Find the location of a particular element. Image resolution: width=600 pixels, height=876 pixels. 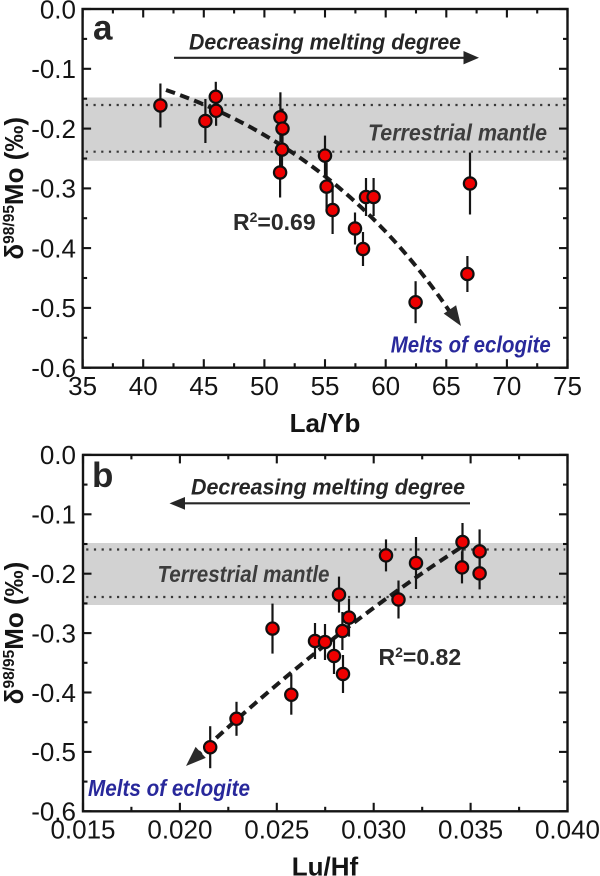

svg-text: 45 is located at coordinates (203, 386).